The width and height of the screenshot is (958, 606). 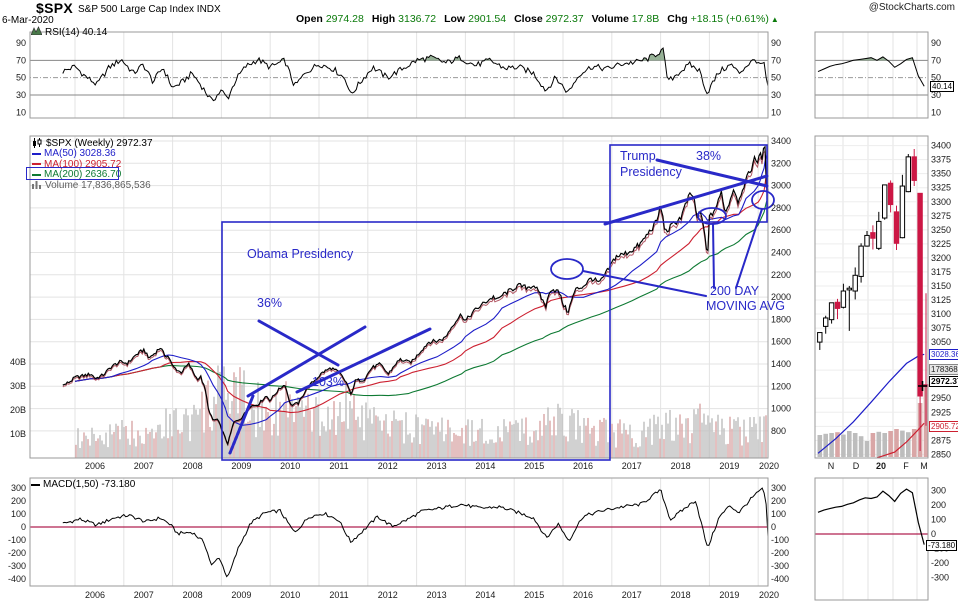 What do you see at coordinates (781, 297) in the screenshot?
I see `svg-text: 2000` at bounding box center [781, 297].